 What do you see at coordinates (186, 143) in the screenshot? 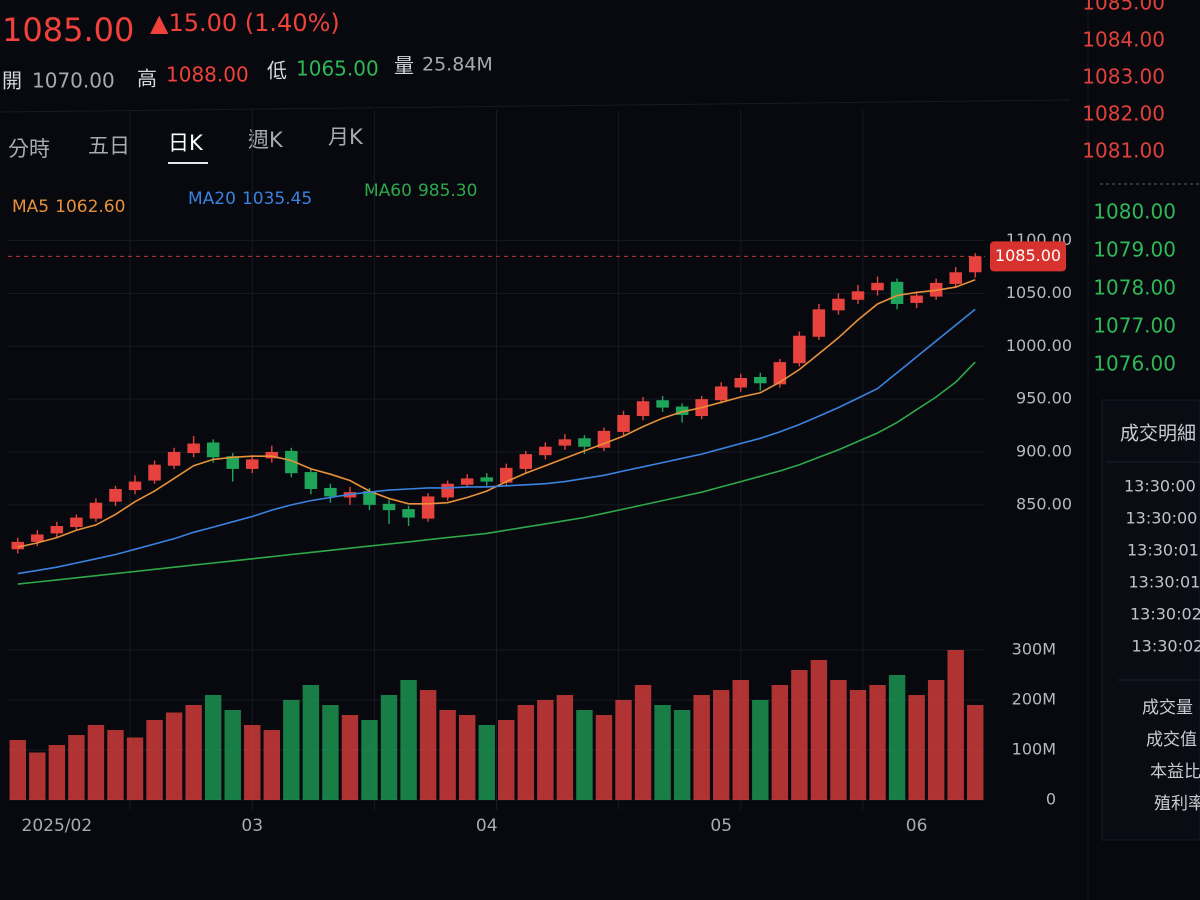
I see `tab: 日K` at bounding box center [186, 143].